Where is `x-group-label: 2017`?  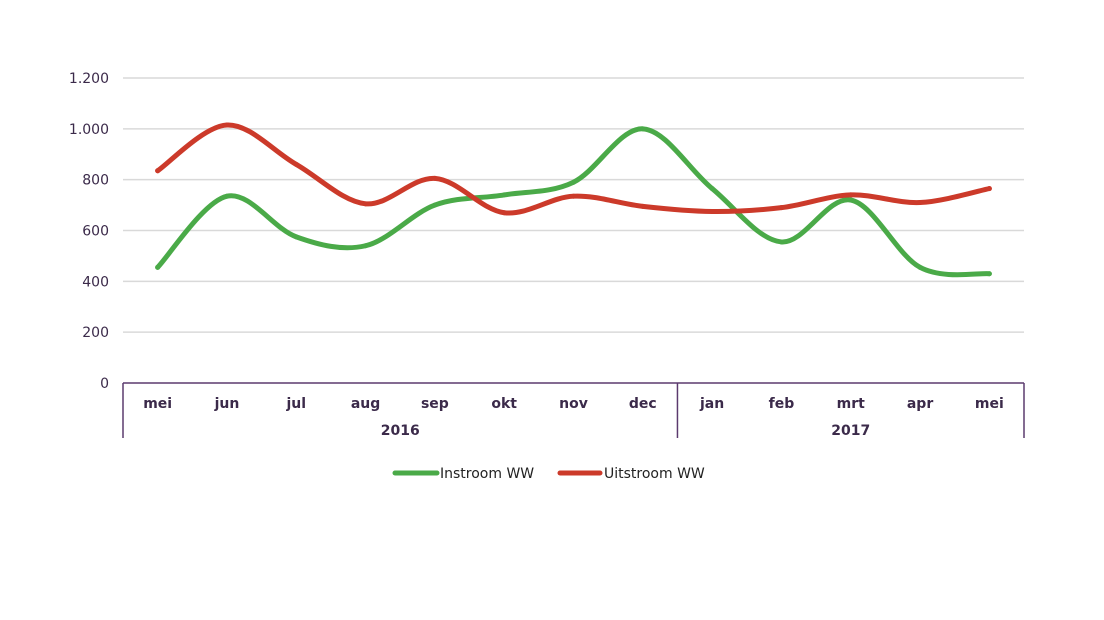
x-group-label: 2017 is located at coordinates (850, 431).